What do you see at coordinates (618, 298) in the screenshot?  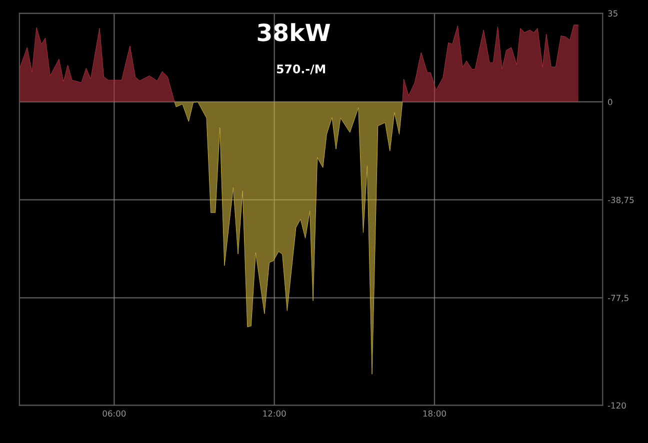 I see `y-tick-label: -77,5` at bounding box center [618, 298].